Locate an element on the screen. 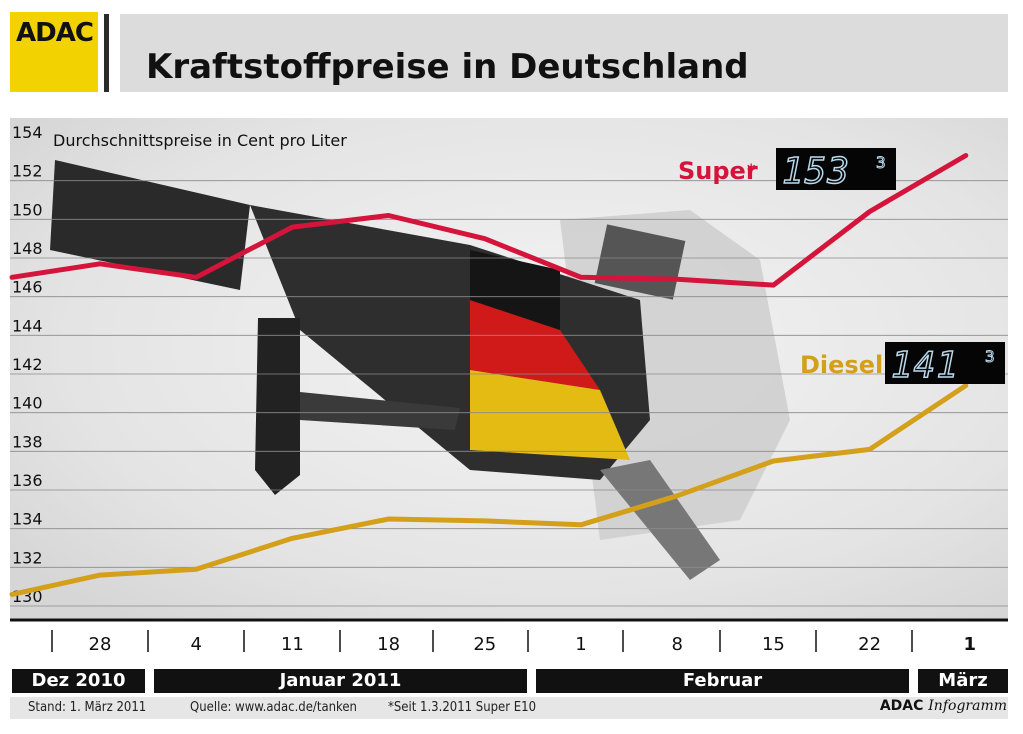  y-tick-label: 148 is located at coordinates (27, 248).